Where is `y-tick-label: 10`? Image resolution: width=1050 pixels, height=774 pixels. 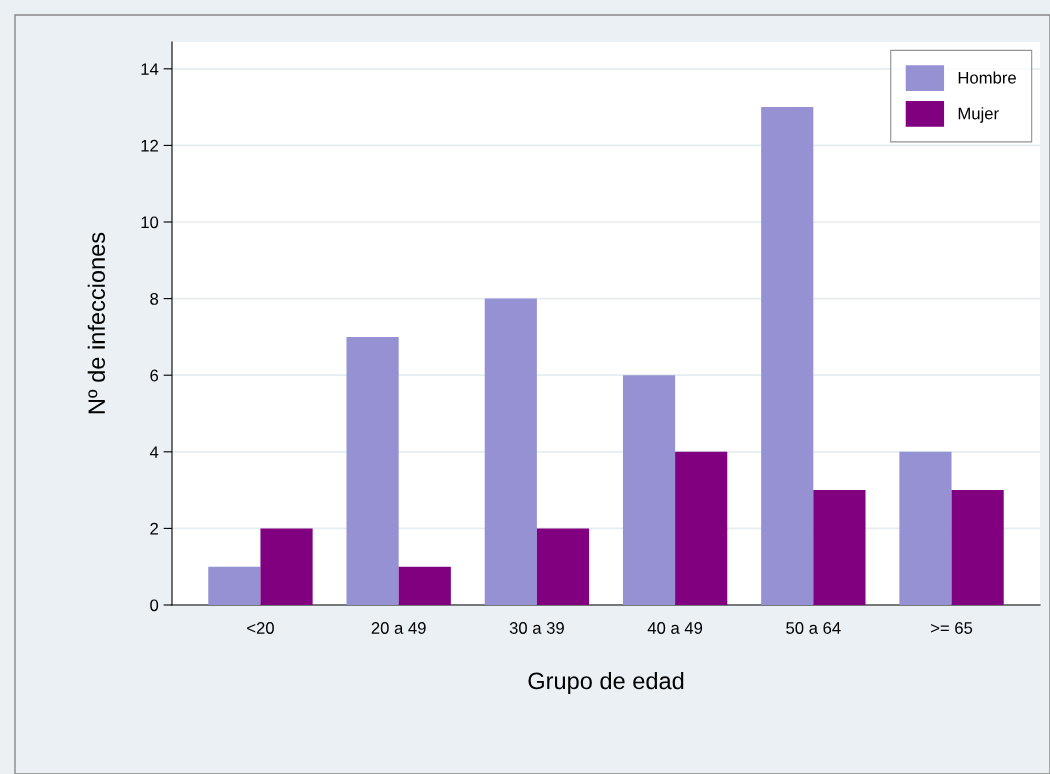
y-tick-label: 10 is located at coordinates (150, 222).